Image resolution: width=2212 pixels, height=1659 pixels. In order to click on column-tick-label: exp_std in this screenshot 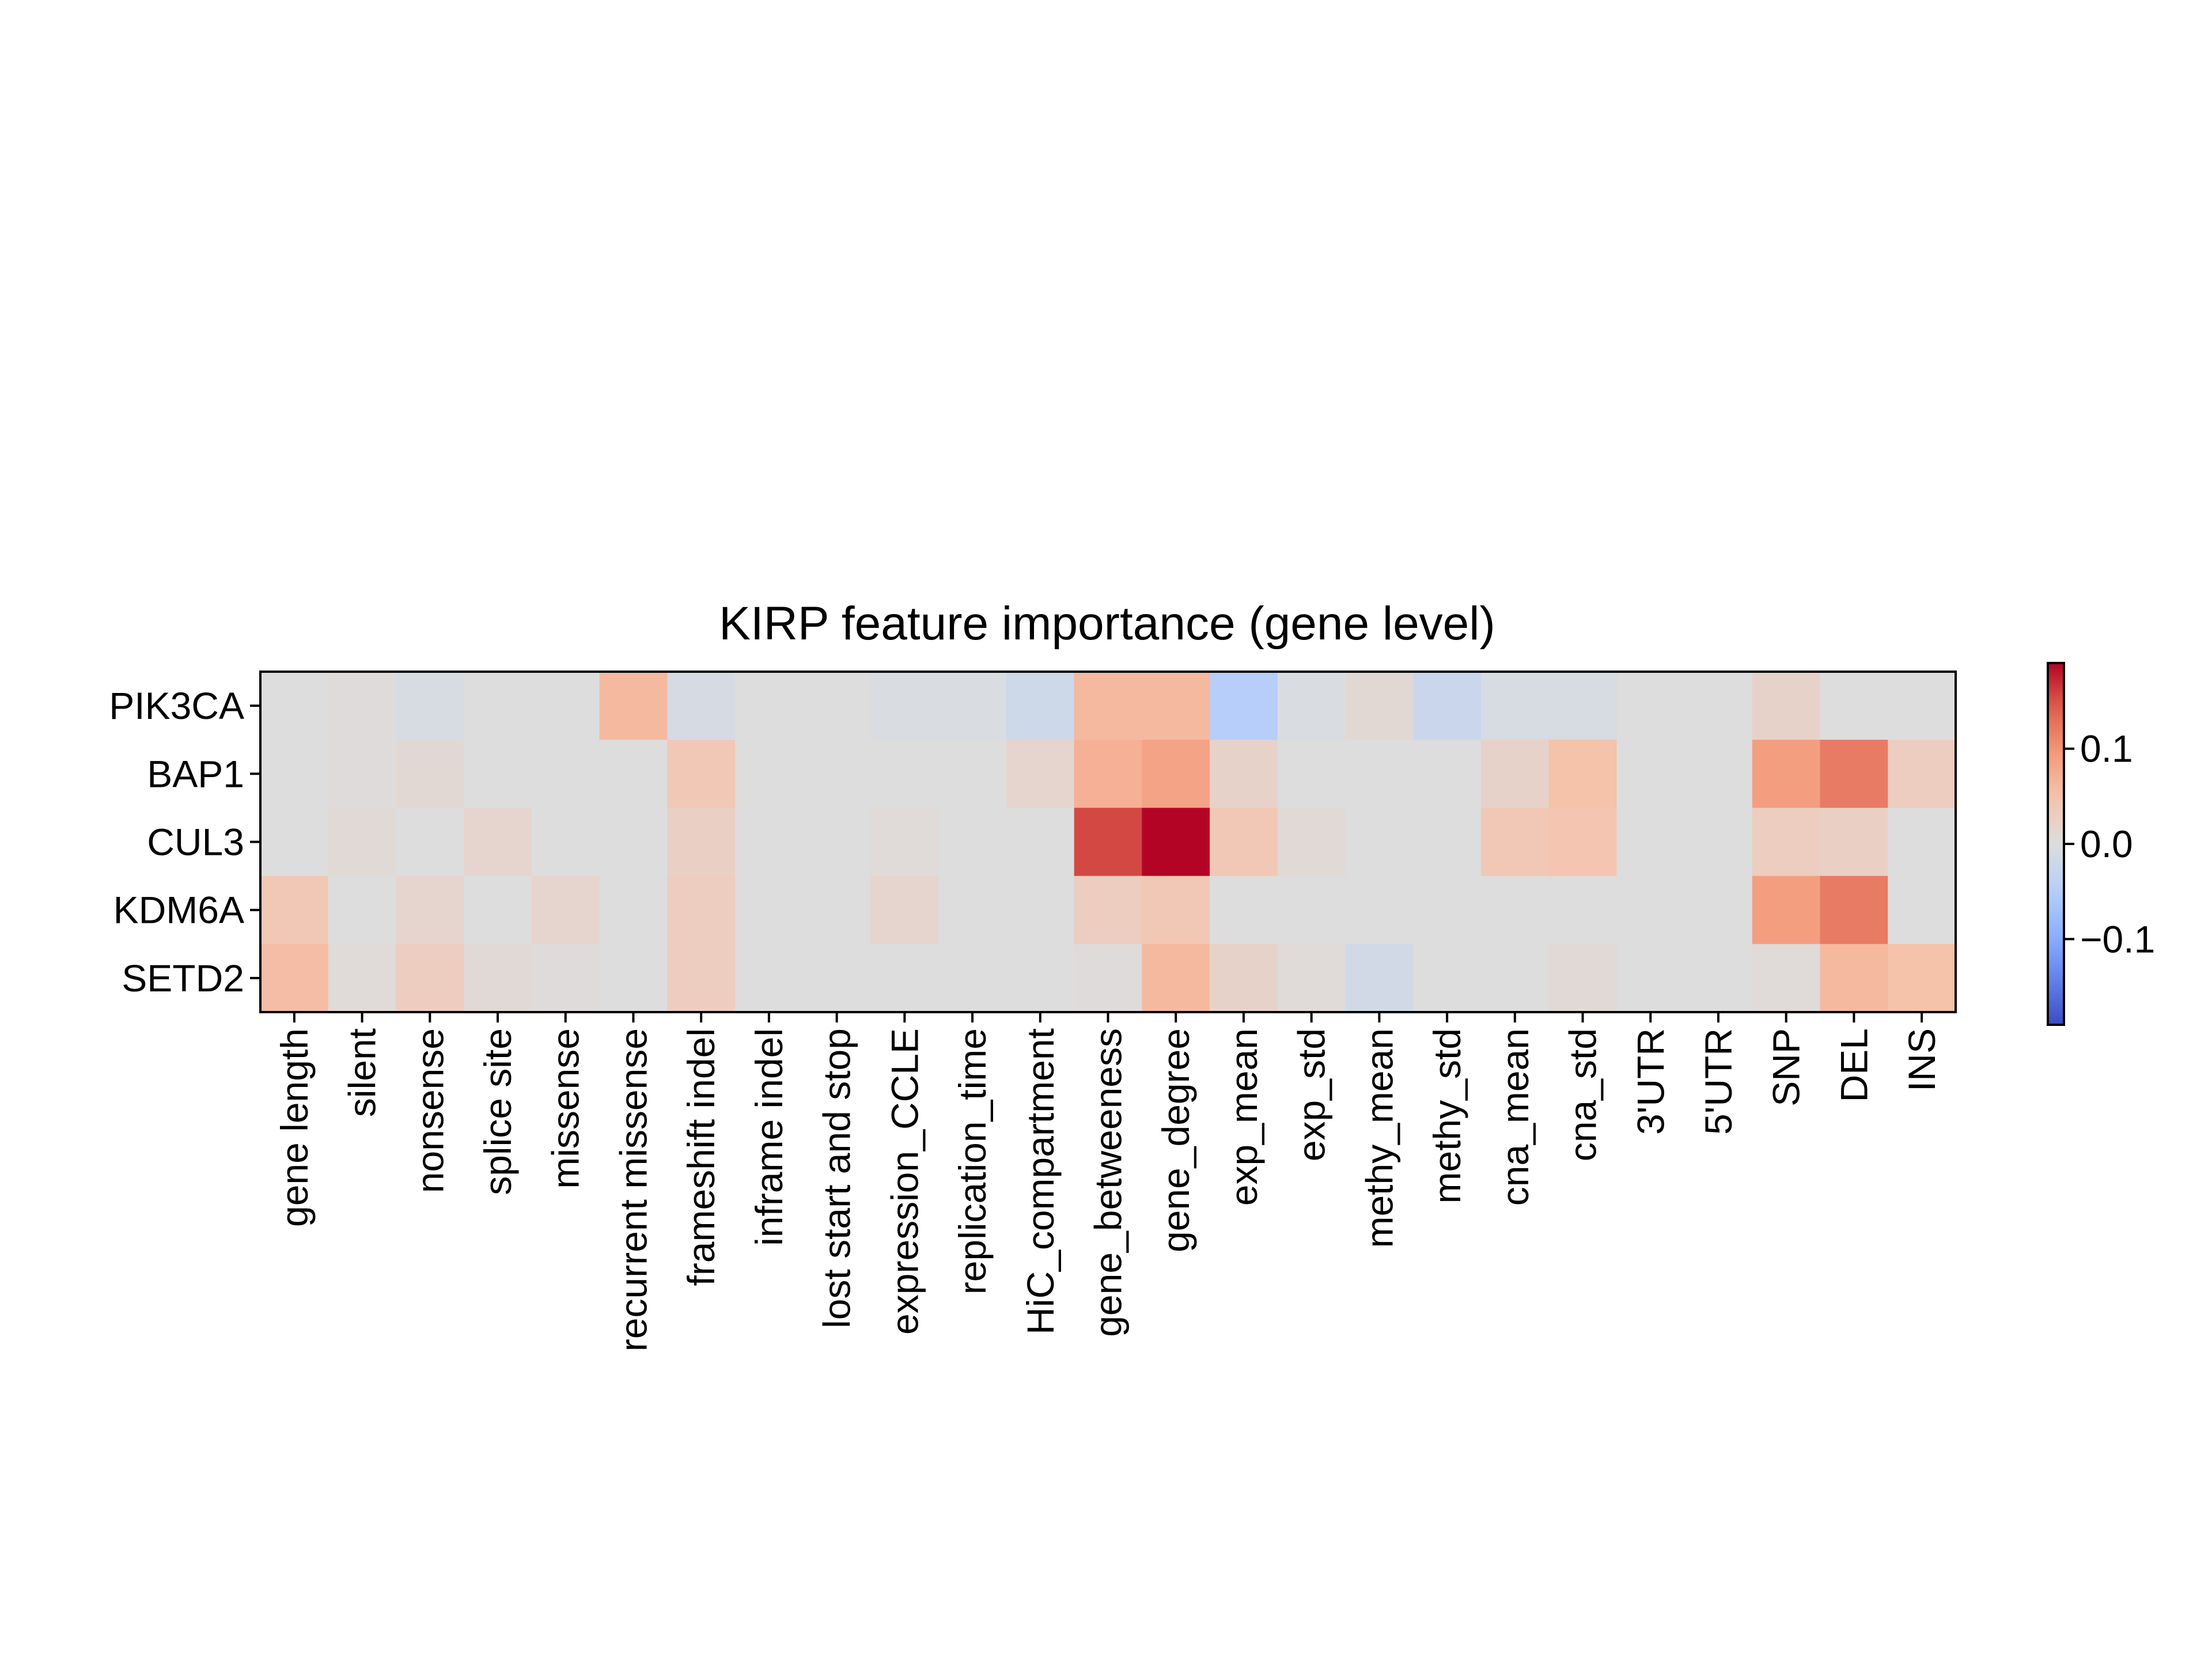, I will do `click(1311, 1094)`.